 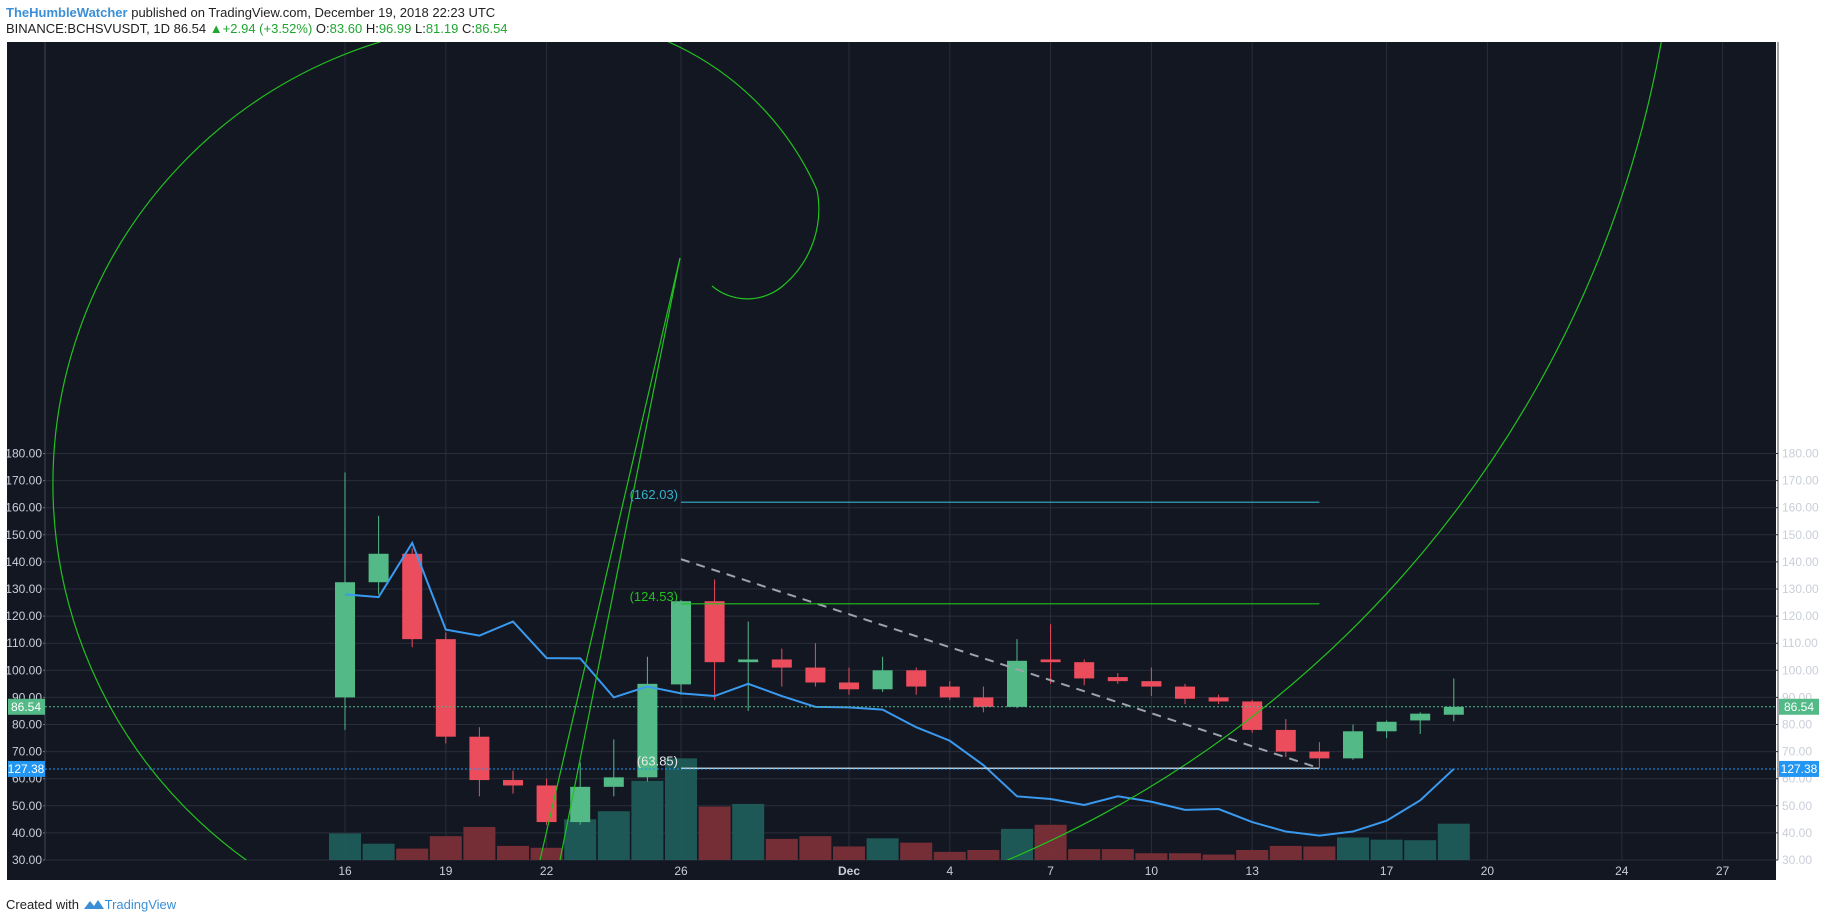 What do you see at coordinates (1723, 871) in the screenshot?
I see `x-tick-label: 27` at bounding box center [1723, 871].